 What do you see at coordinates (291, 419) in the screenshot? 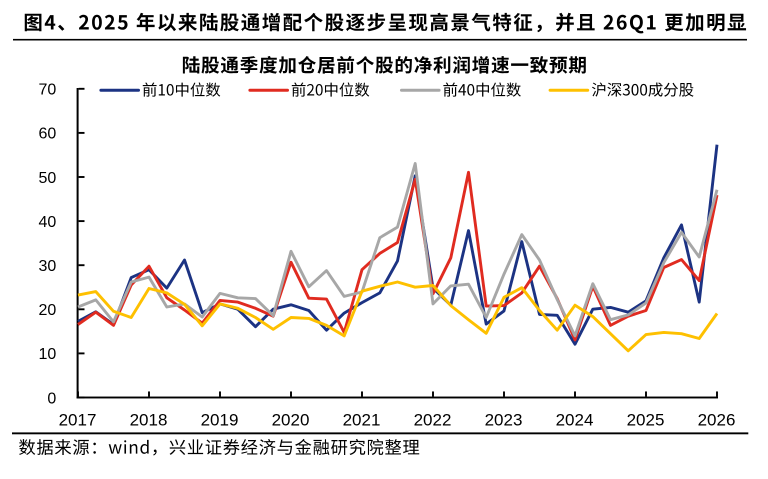
I see `svg-text: 2020` at bounding box center [291, 419].